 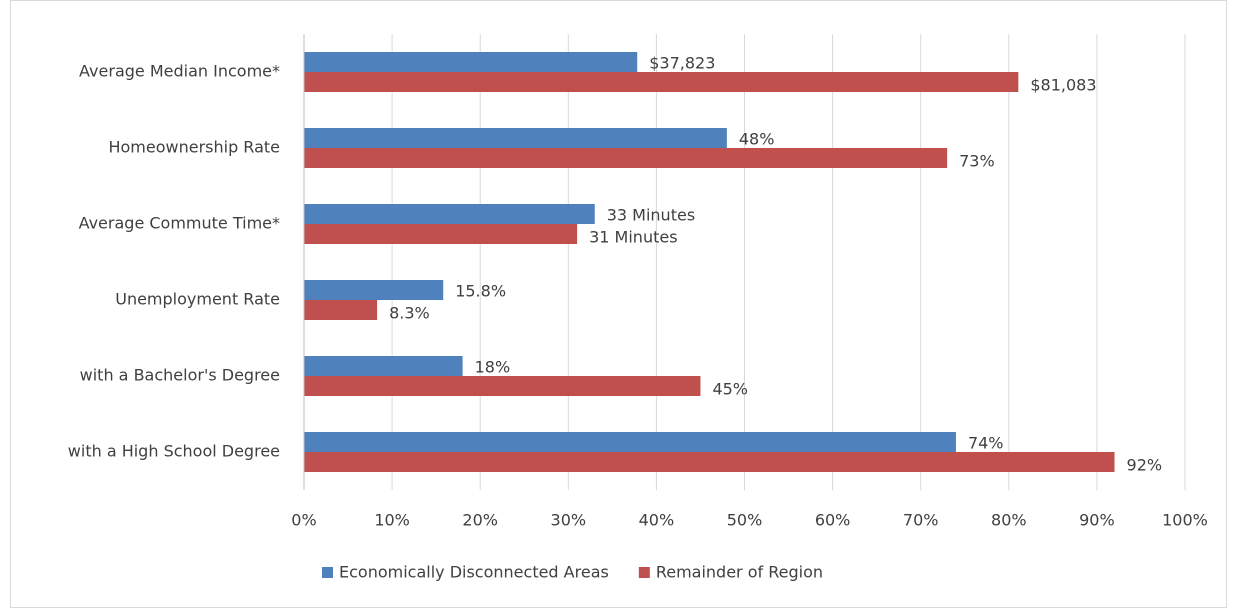 What do you see at coordinates (179, 223) in the screenshot?
I see `y-tick-label: Average Commute Time*` at bounding box center [179, 223].